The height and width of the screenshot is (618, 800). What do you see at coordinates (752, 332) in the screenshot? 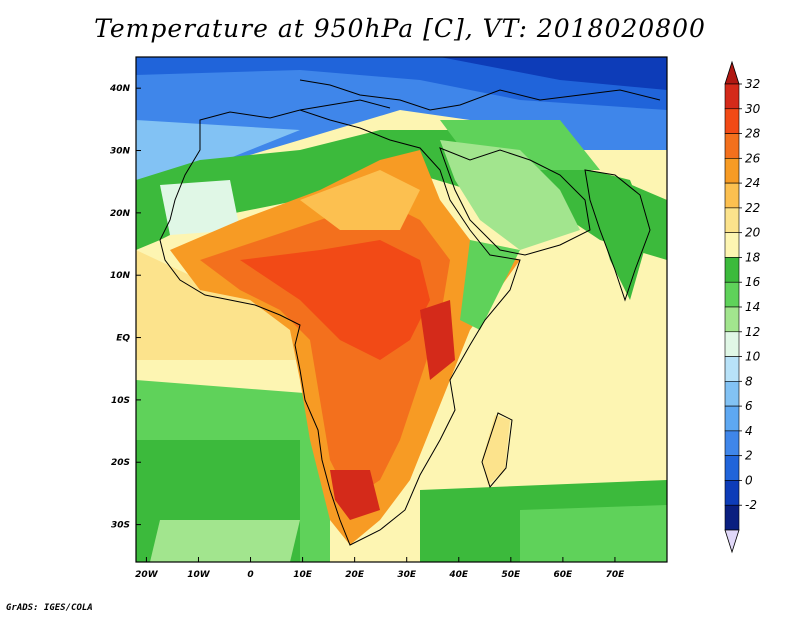
I see `colorbar-label: 12` at bounding box center [752, 332].